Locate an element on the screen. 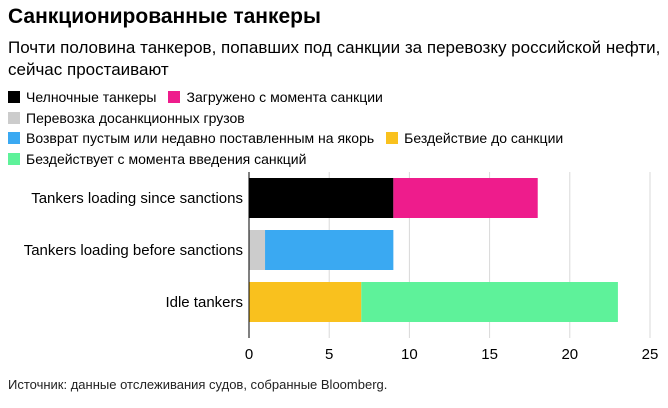 Image resolution: width=668 pixels, height=408 pixels. legend-item-shuttle-tankers: Челночные танкеры is located at coordinates (82, 97).